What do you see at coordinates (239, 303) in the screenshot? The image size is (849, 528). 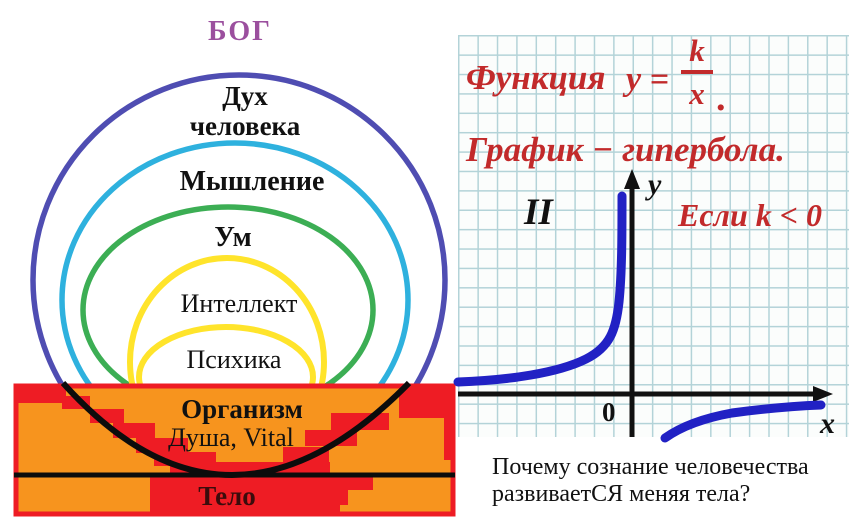 I see `intellect-label: Интеллект` at bounding box center [239, 303].